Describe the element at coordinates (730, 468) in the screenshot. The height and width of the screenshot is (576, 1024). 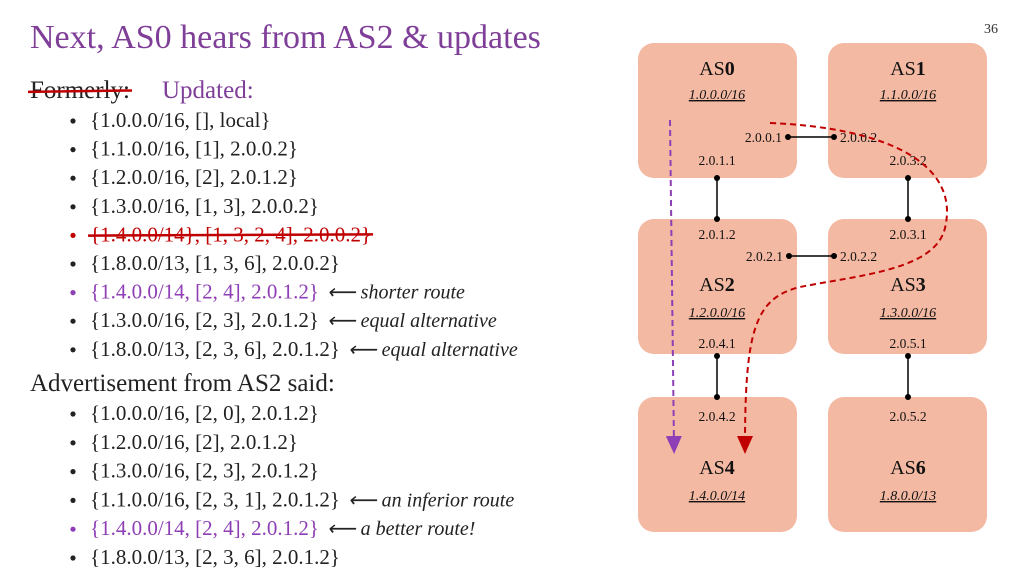
I see `as-number: 4` at that location.